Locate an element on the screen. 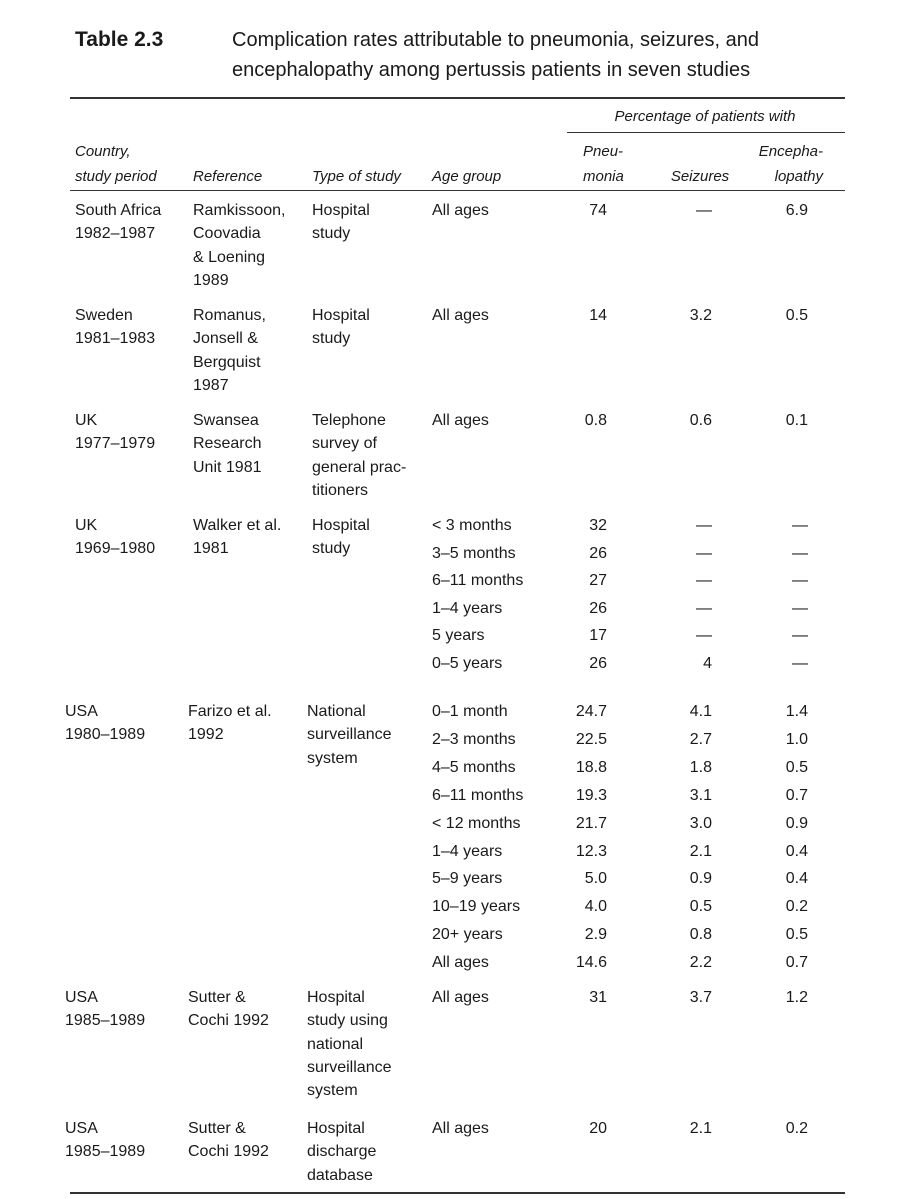 The width and height of the screenshot is (919, 1199). type-cell: survey of is located at coordinates (344, 444).